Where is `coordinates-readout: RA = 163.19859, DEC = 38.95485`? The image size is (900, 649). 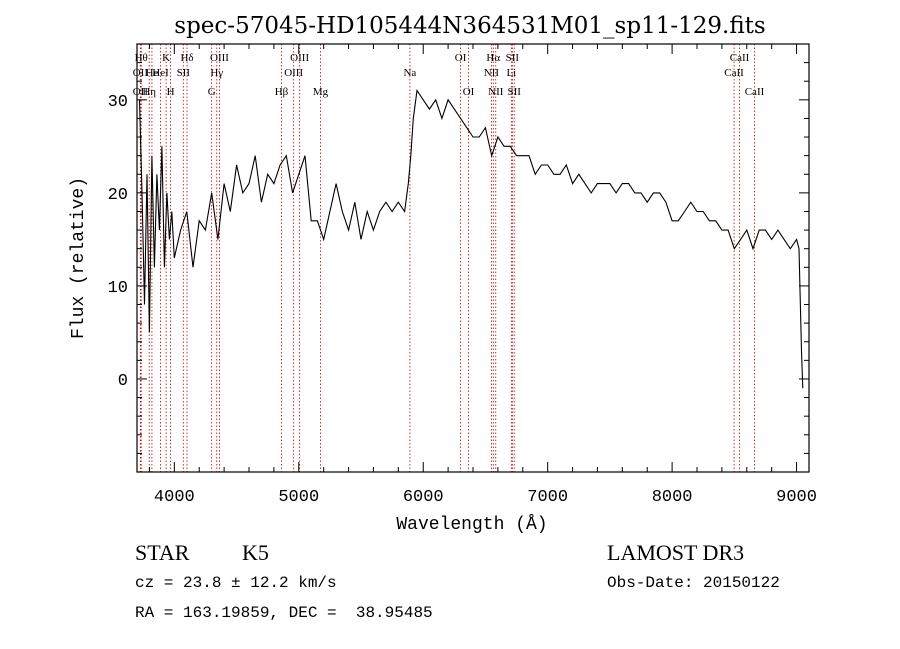
coordinates-readout: RA = 163.19859, DEC = 38.95485 is located at coordinates (284, 613).